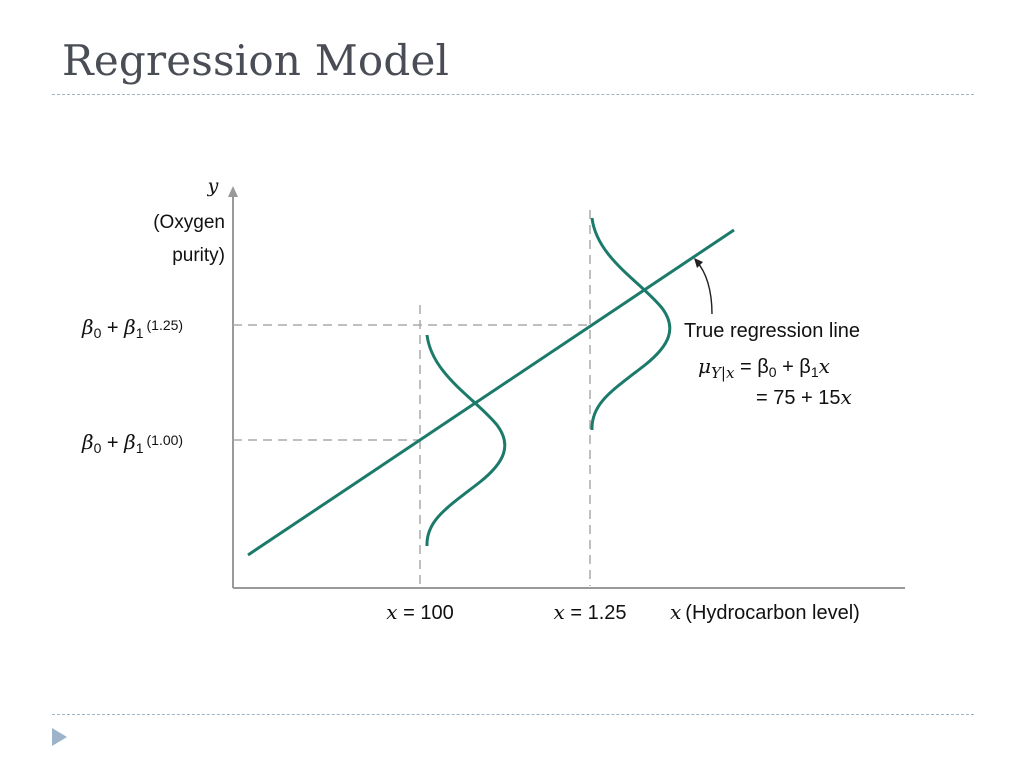 This screenshot has height=768, width=1024. Describe the element at coordinates (698, 263) in the screenshot. I see `annotation-arrowhead` at that location.